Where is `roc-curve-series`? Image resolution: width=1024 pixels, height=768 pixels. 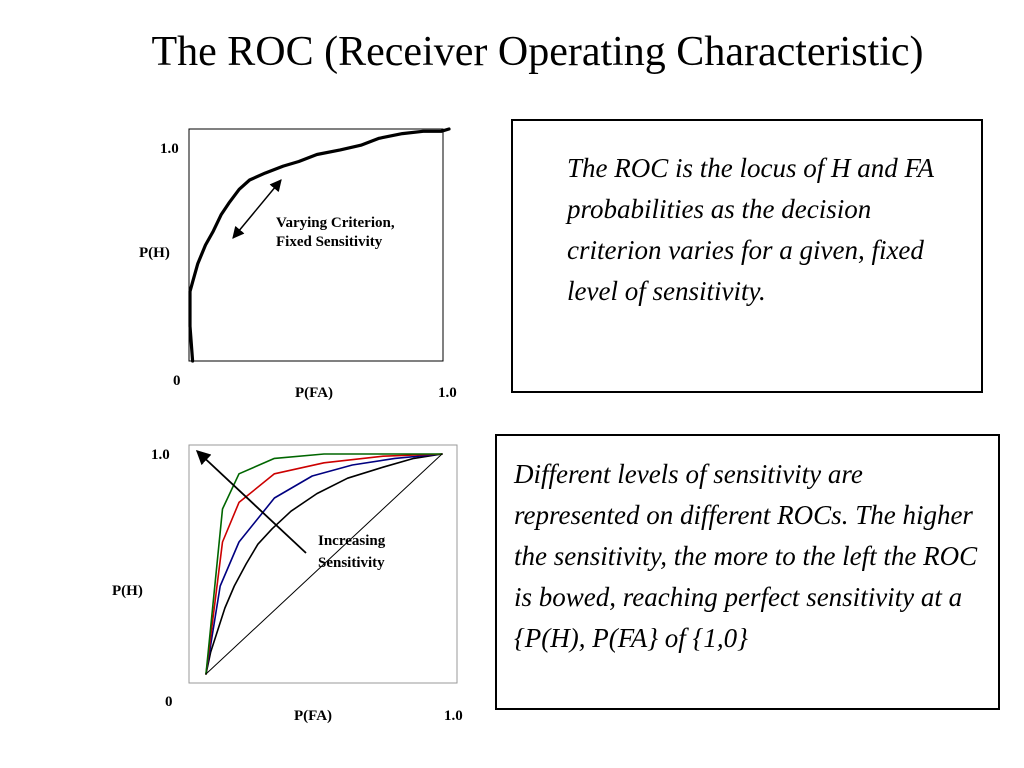
roc-curve-series is located at coordinates (319, 245).